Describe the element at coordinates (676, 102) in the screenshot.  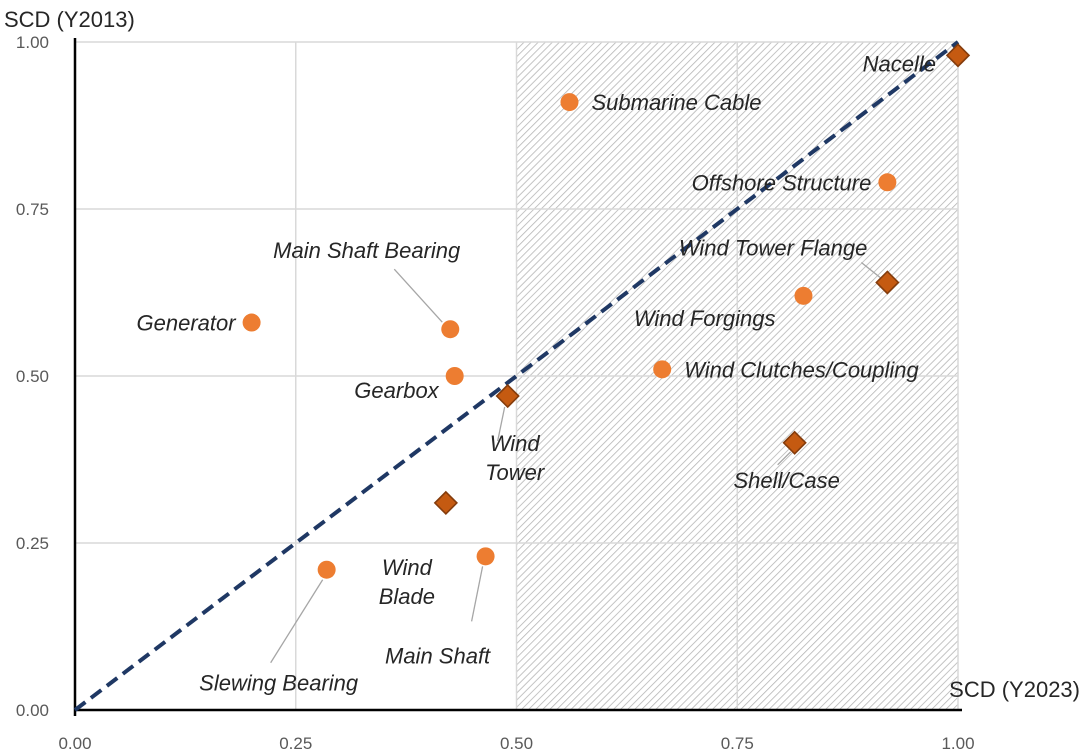
I see `point-label: Submarine Cable` at that location.